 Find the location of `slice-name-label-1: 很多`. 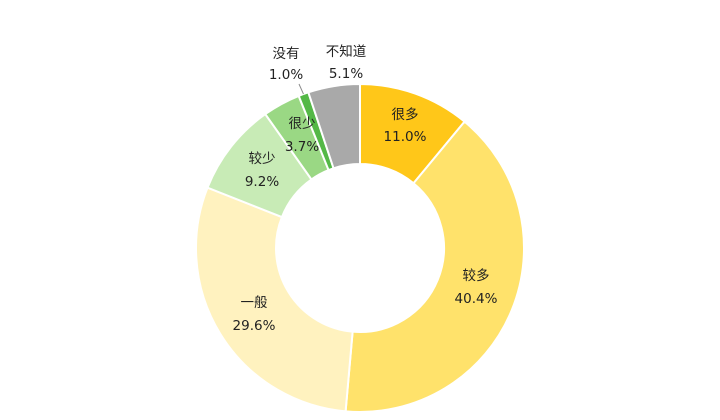

slice-name-label-1: 很多 is located at coordinates (405, 114).